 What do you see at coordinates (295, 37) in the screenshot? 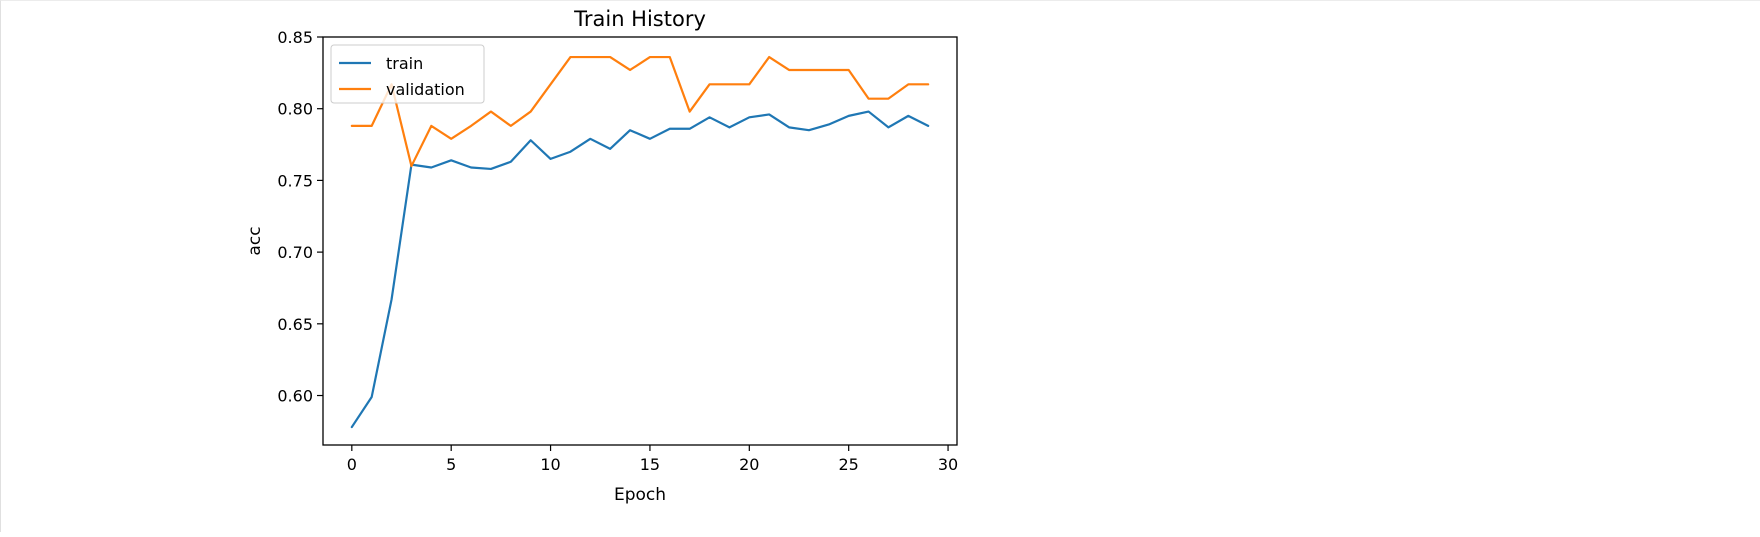
I see `y-tick-label: 0.85` at bounding box center [295, 37].